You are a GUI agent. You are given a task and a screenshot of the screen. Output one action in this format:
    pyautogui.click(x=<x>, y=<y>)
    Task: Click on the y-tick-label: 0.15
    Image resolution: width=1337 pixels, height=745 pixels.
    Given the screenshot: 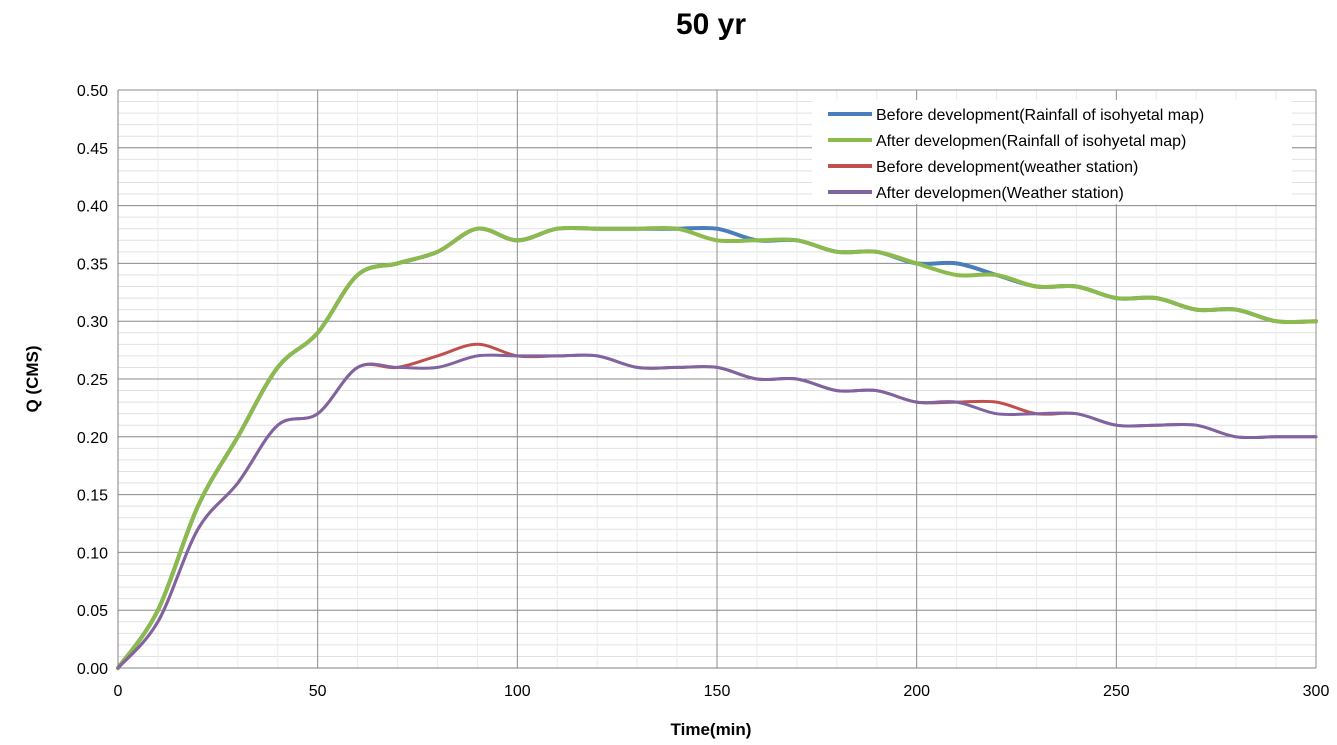 What is the action you would take?
    pyautogui.click(x=92, y=496)
    